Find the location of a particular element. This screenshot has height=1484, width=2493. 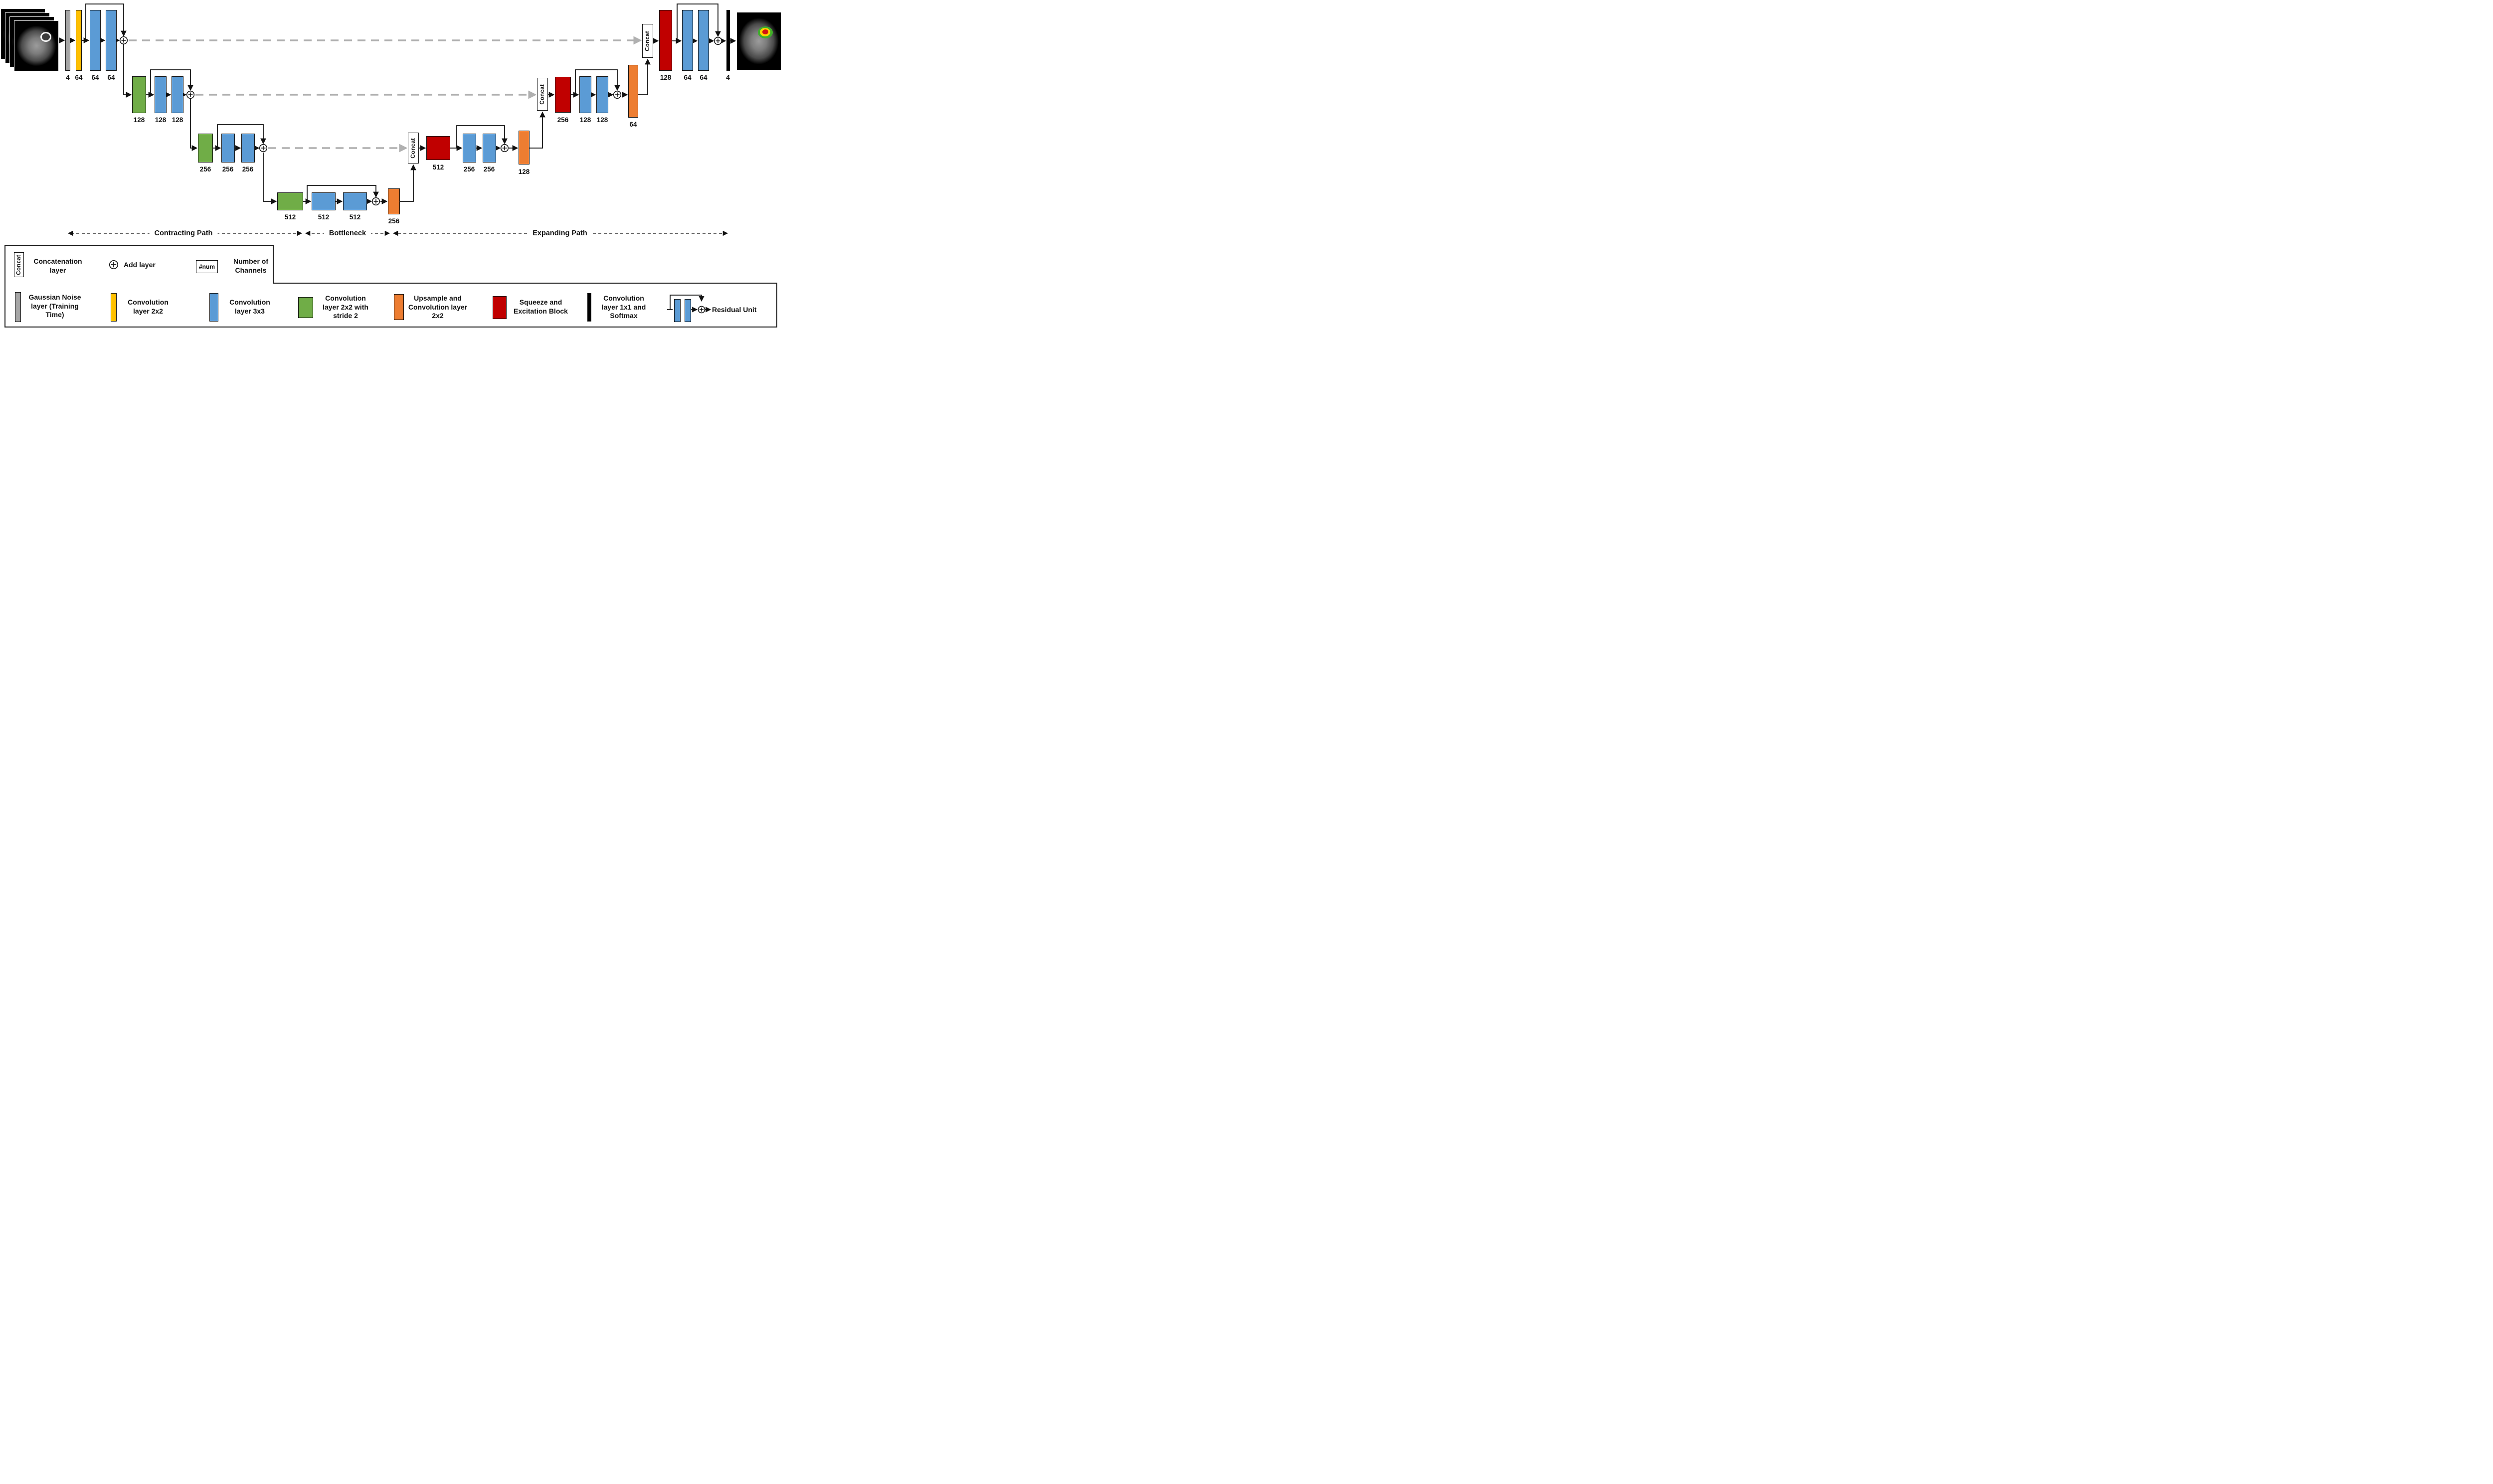

residual-skip-e2 is located at coordinates (172, 82).